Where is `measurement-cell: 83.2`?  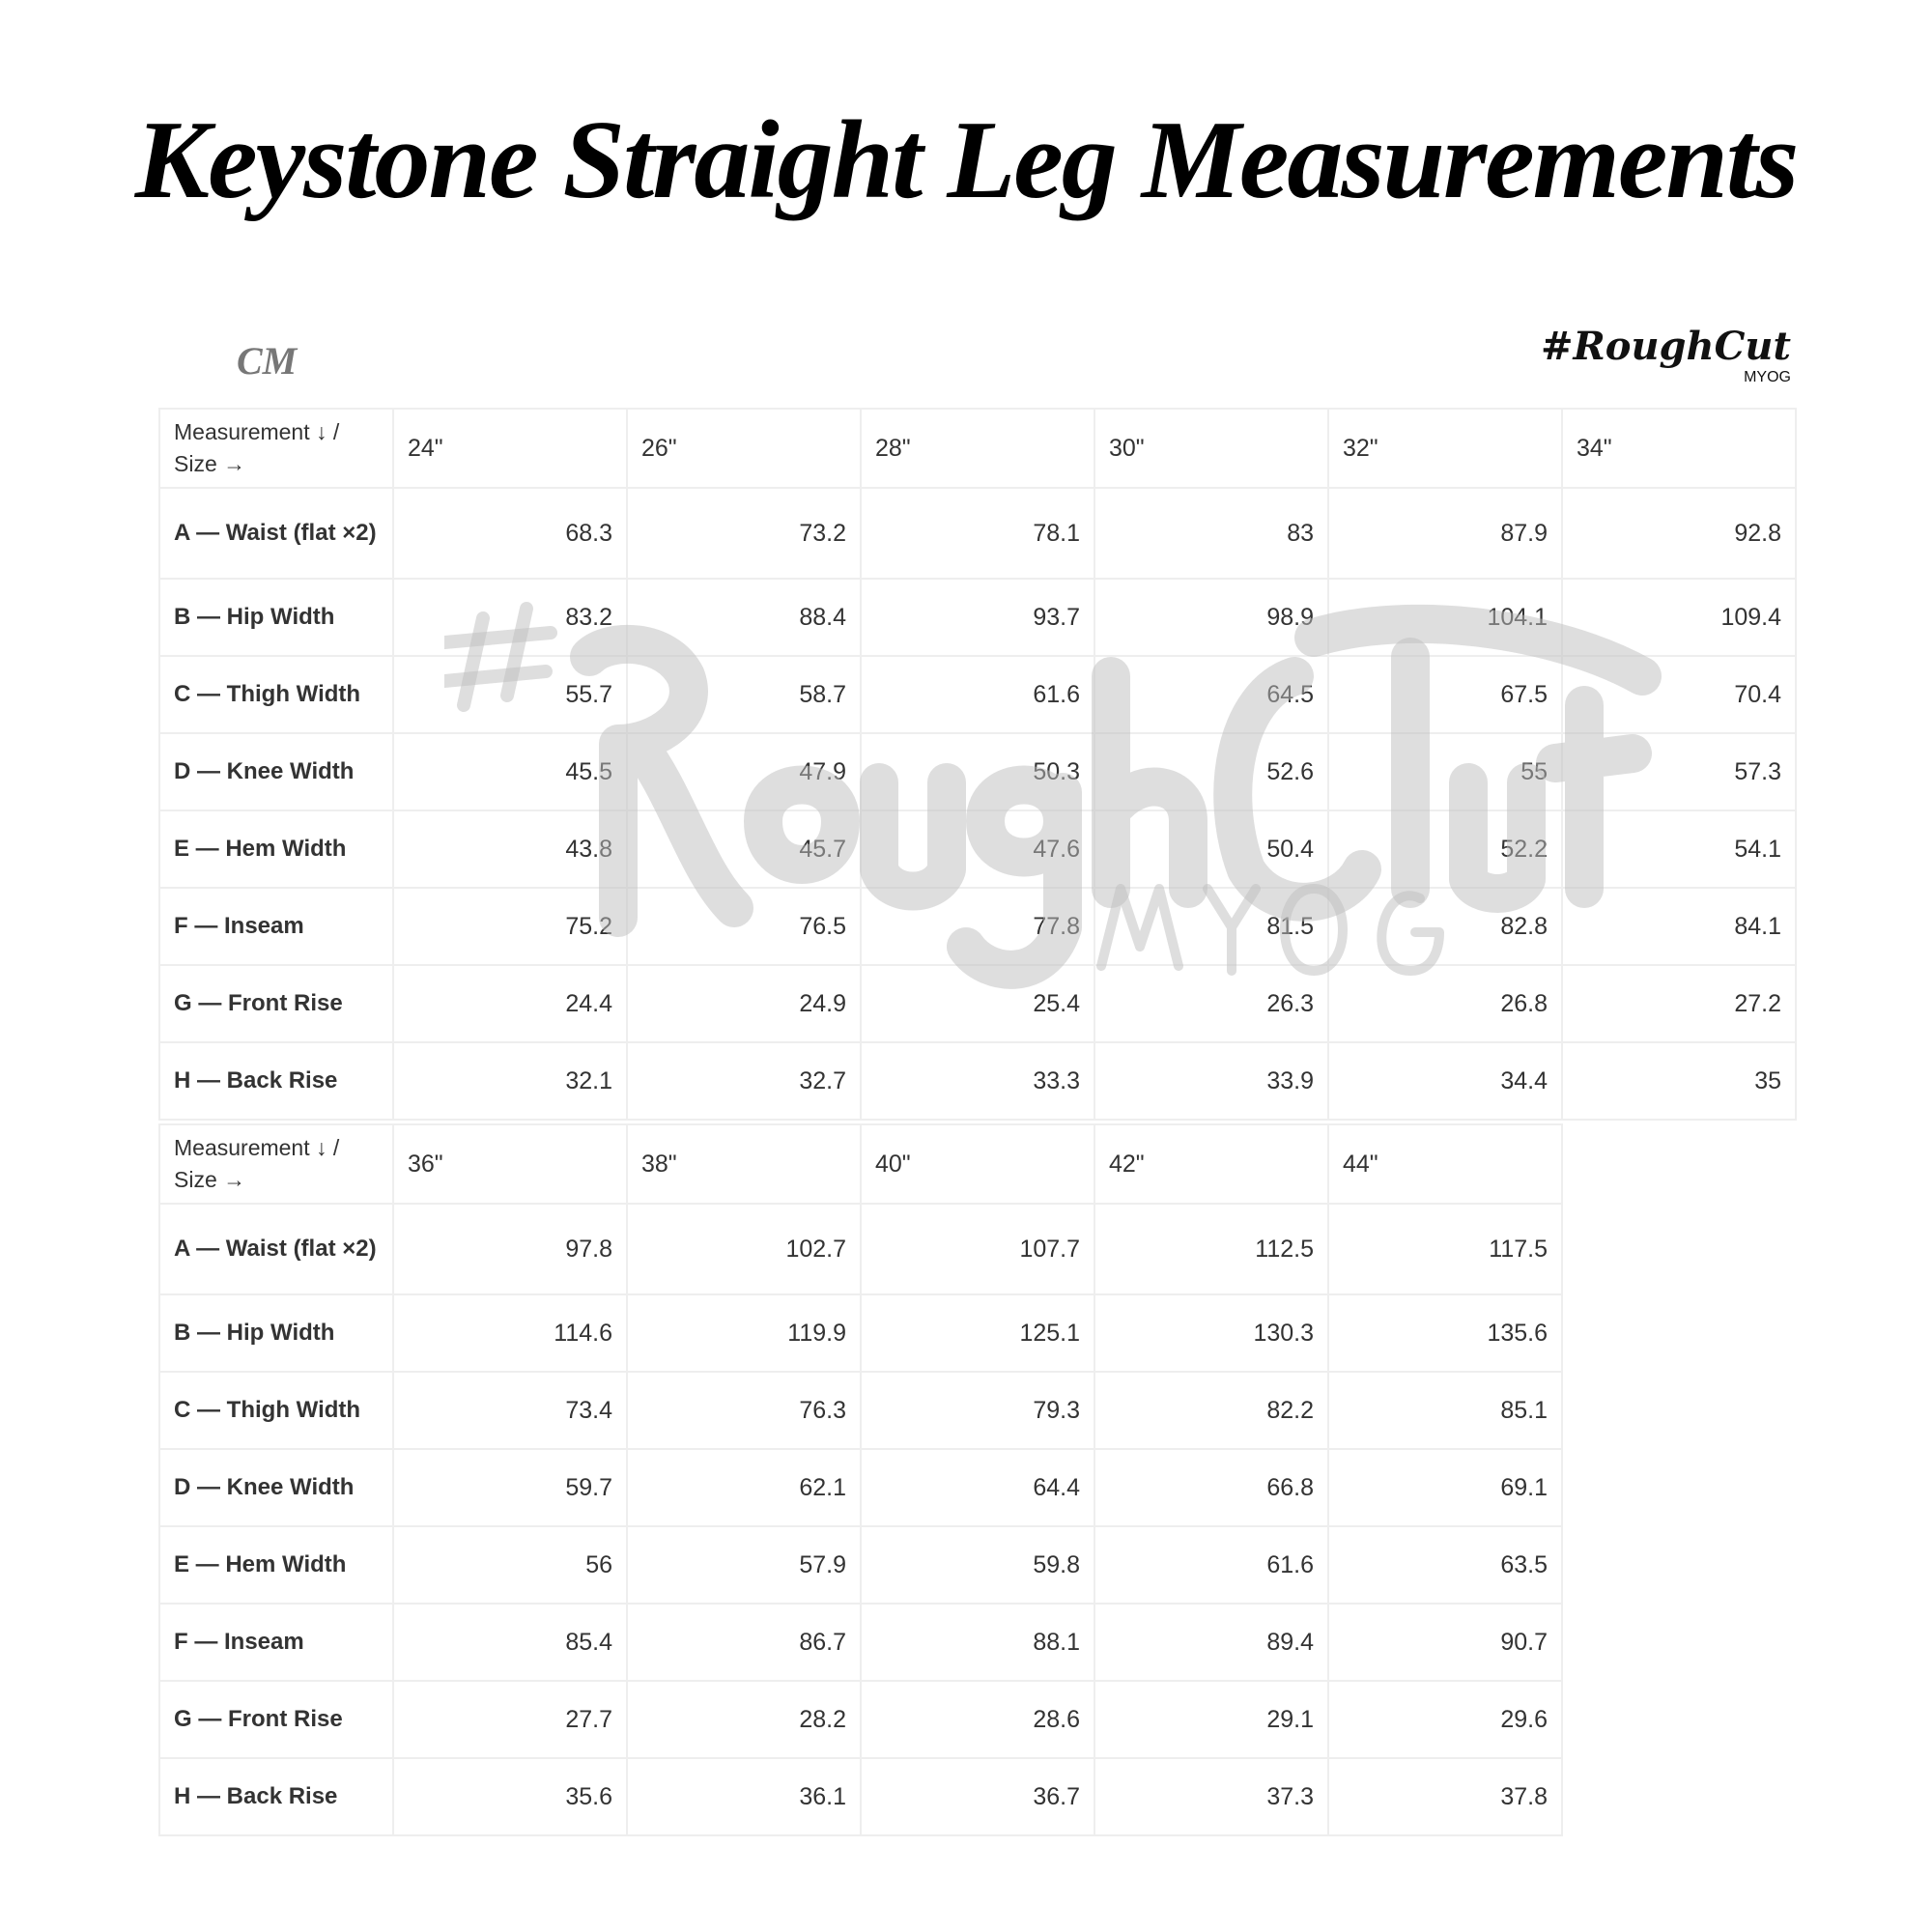
measurement-cell: 83.2 is located at coordinates (510, 617).